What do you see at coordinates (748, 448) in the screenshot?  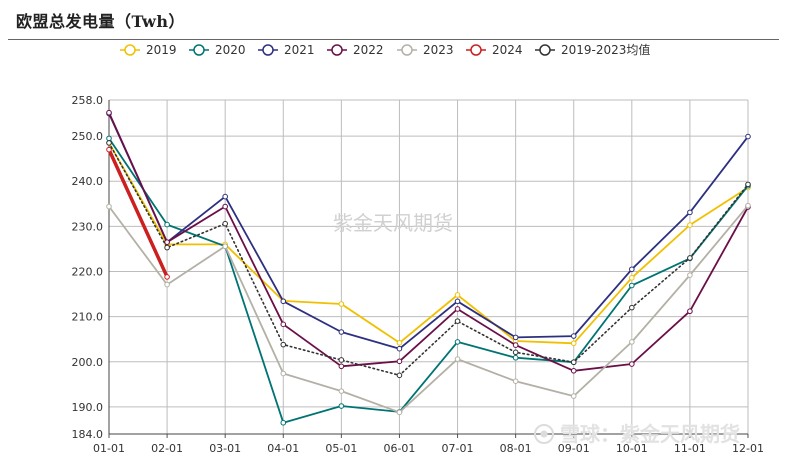 I see `x-tick-label: 12-01` at bounding box center [748, 448].